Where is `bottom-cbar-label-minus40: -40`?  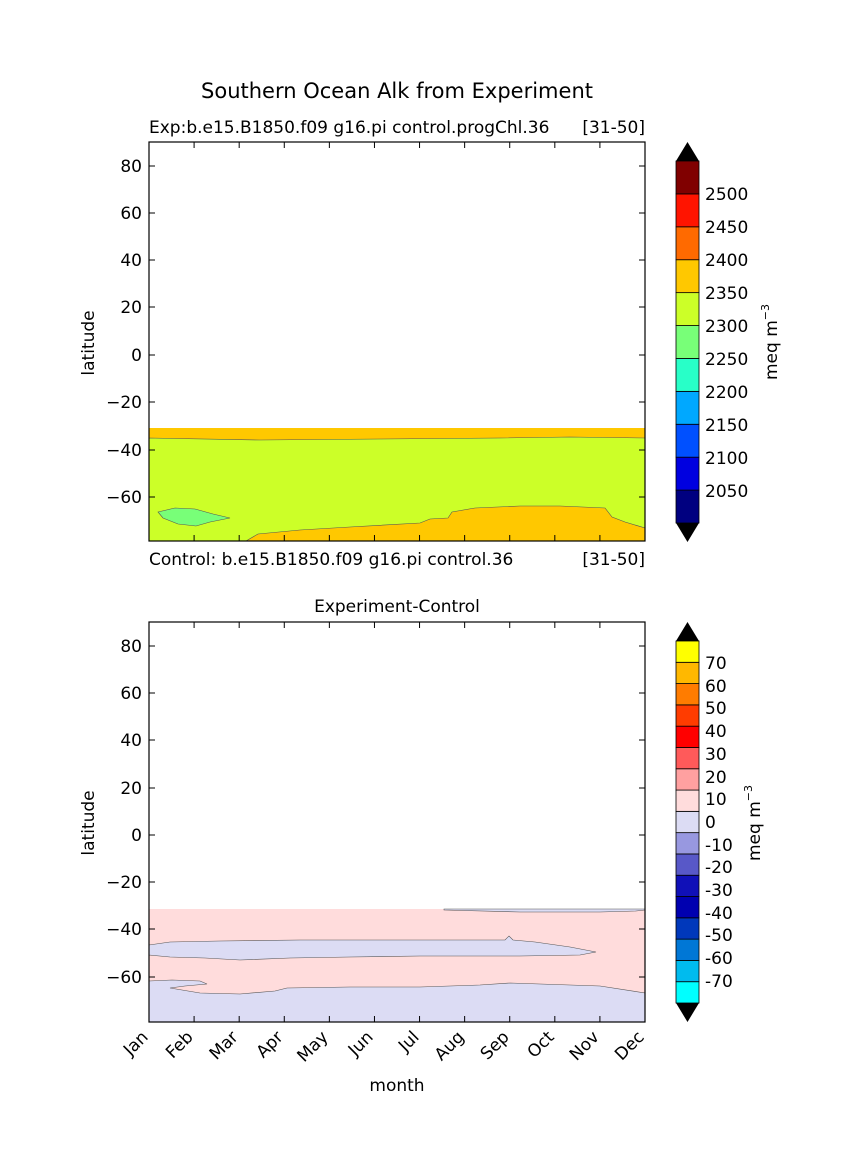
bottom-cbar-label-minus40: -40 is located at coordinates (719, 914).